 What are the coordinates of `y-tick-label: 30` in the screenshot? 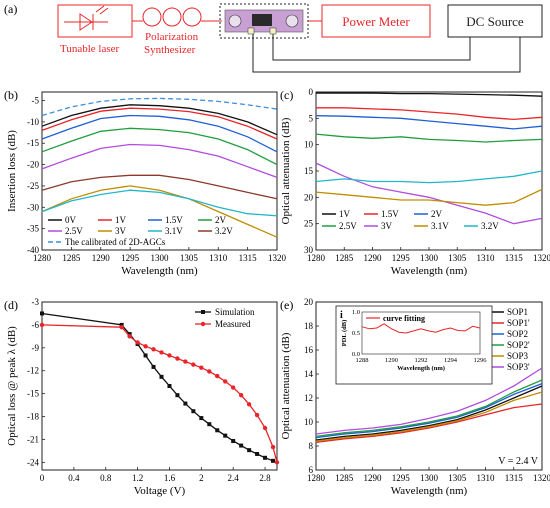 It's located at (309, 250).